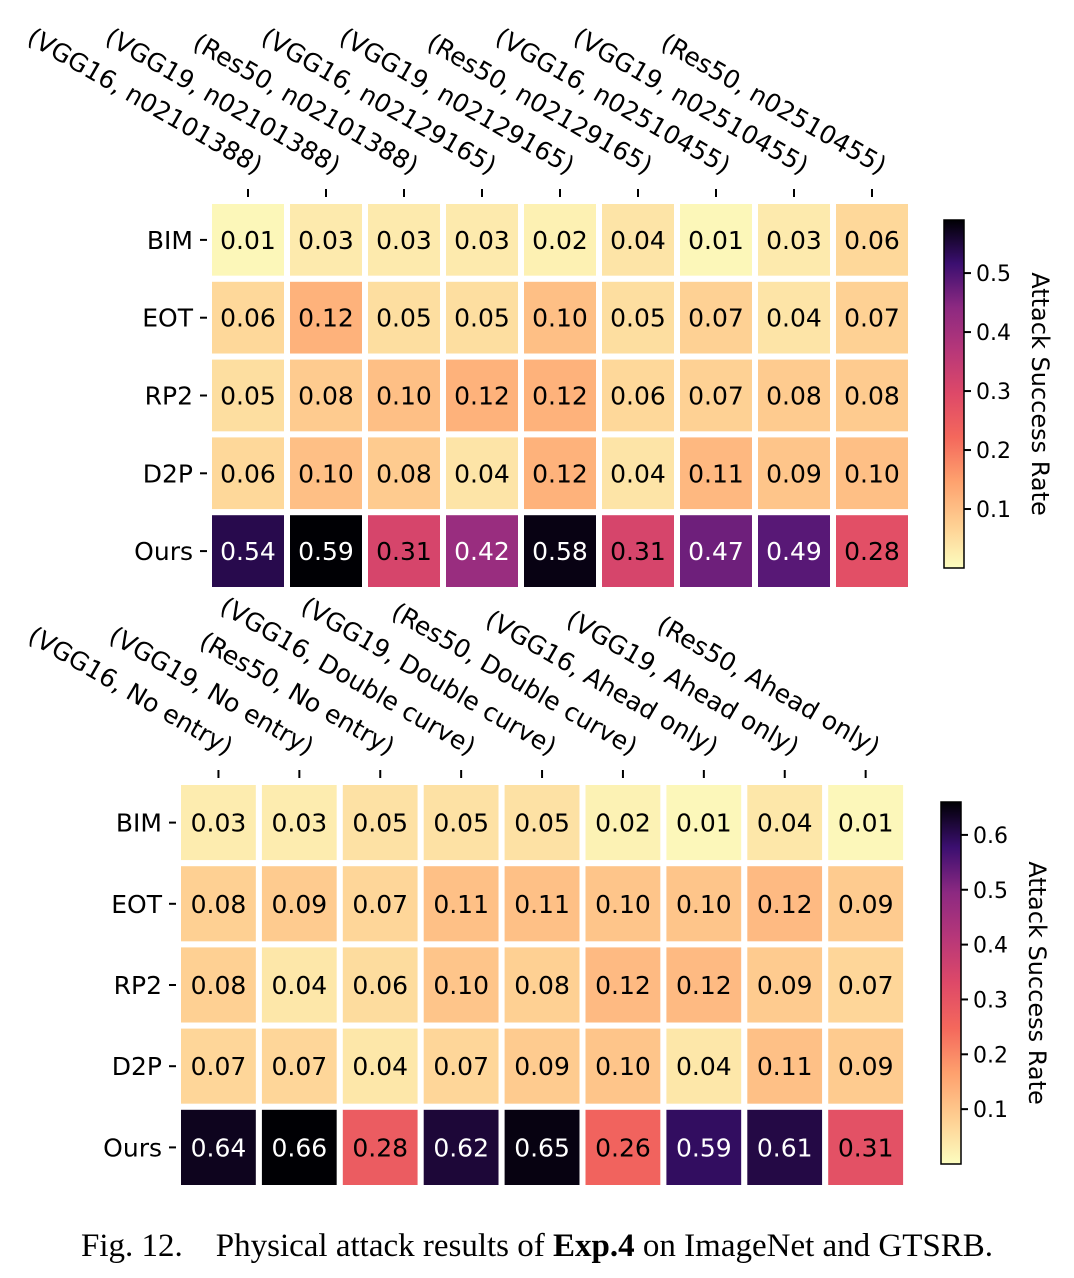  I want to click on cell-value-label: 0.66, so click(300, 1147).